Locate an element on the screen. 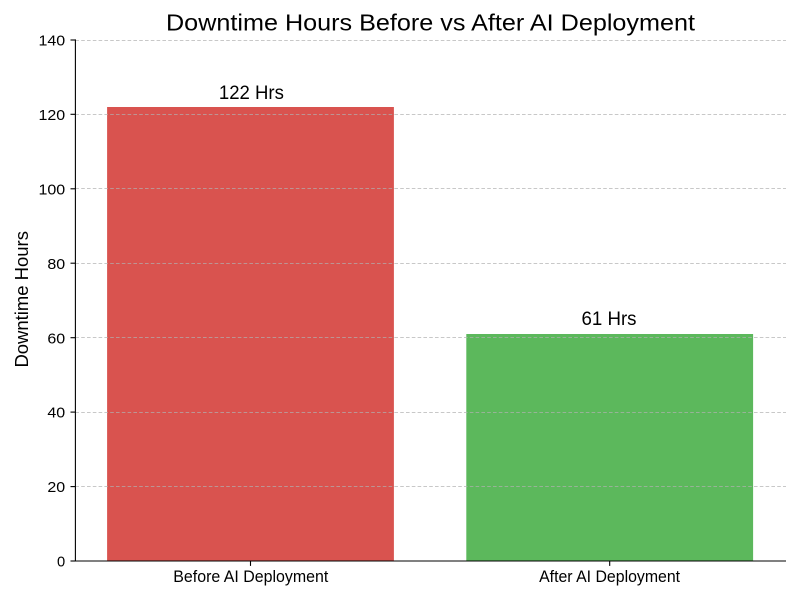  svg-text: 140 is located at coordinates (52, 42).